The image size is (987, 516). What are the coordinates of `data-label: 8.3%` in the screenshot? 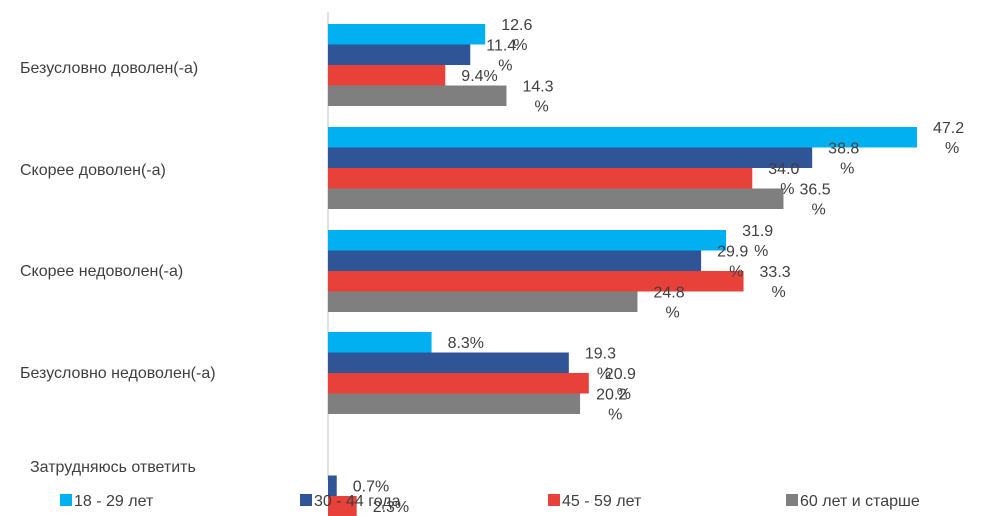 It's located at (466, 343).